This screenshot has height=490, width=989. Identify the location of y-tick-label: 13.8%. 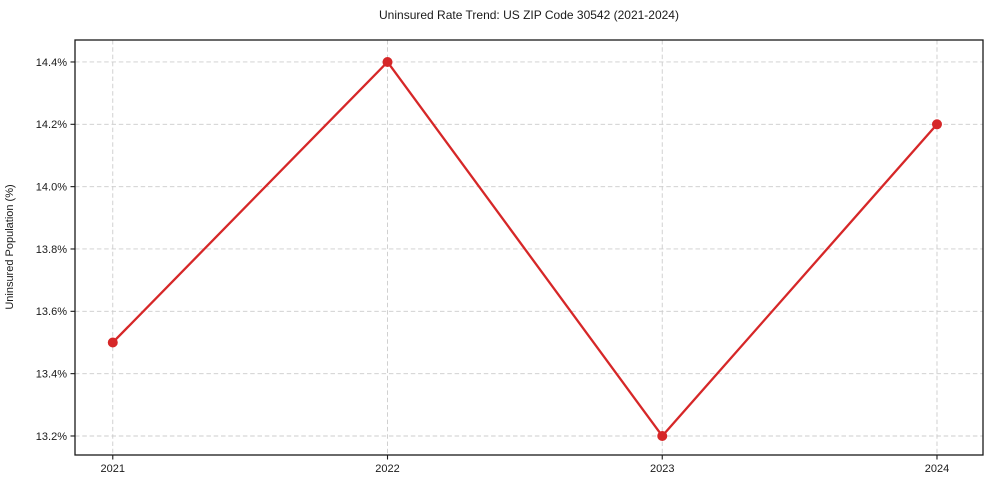
(51, 250).